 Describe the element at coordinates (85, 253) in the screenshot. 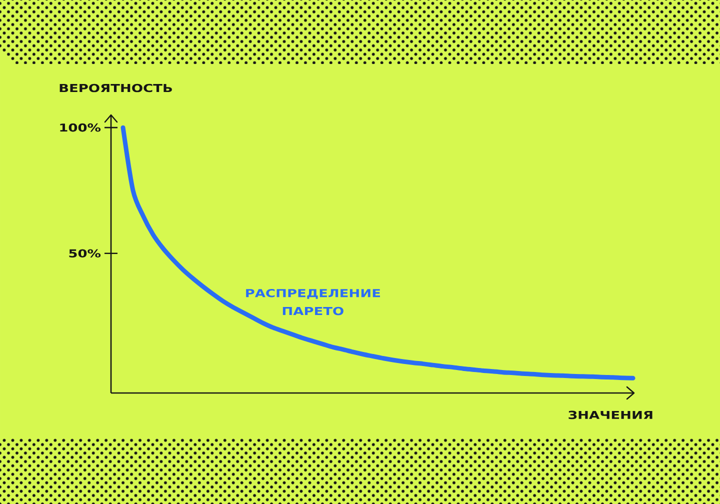

I see `y-tick-label: 50%` at that location.